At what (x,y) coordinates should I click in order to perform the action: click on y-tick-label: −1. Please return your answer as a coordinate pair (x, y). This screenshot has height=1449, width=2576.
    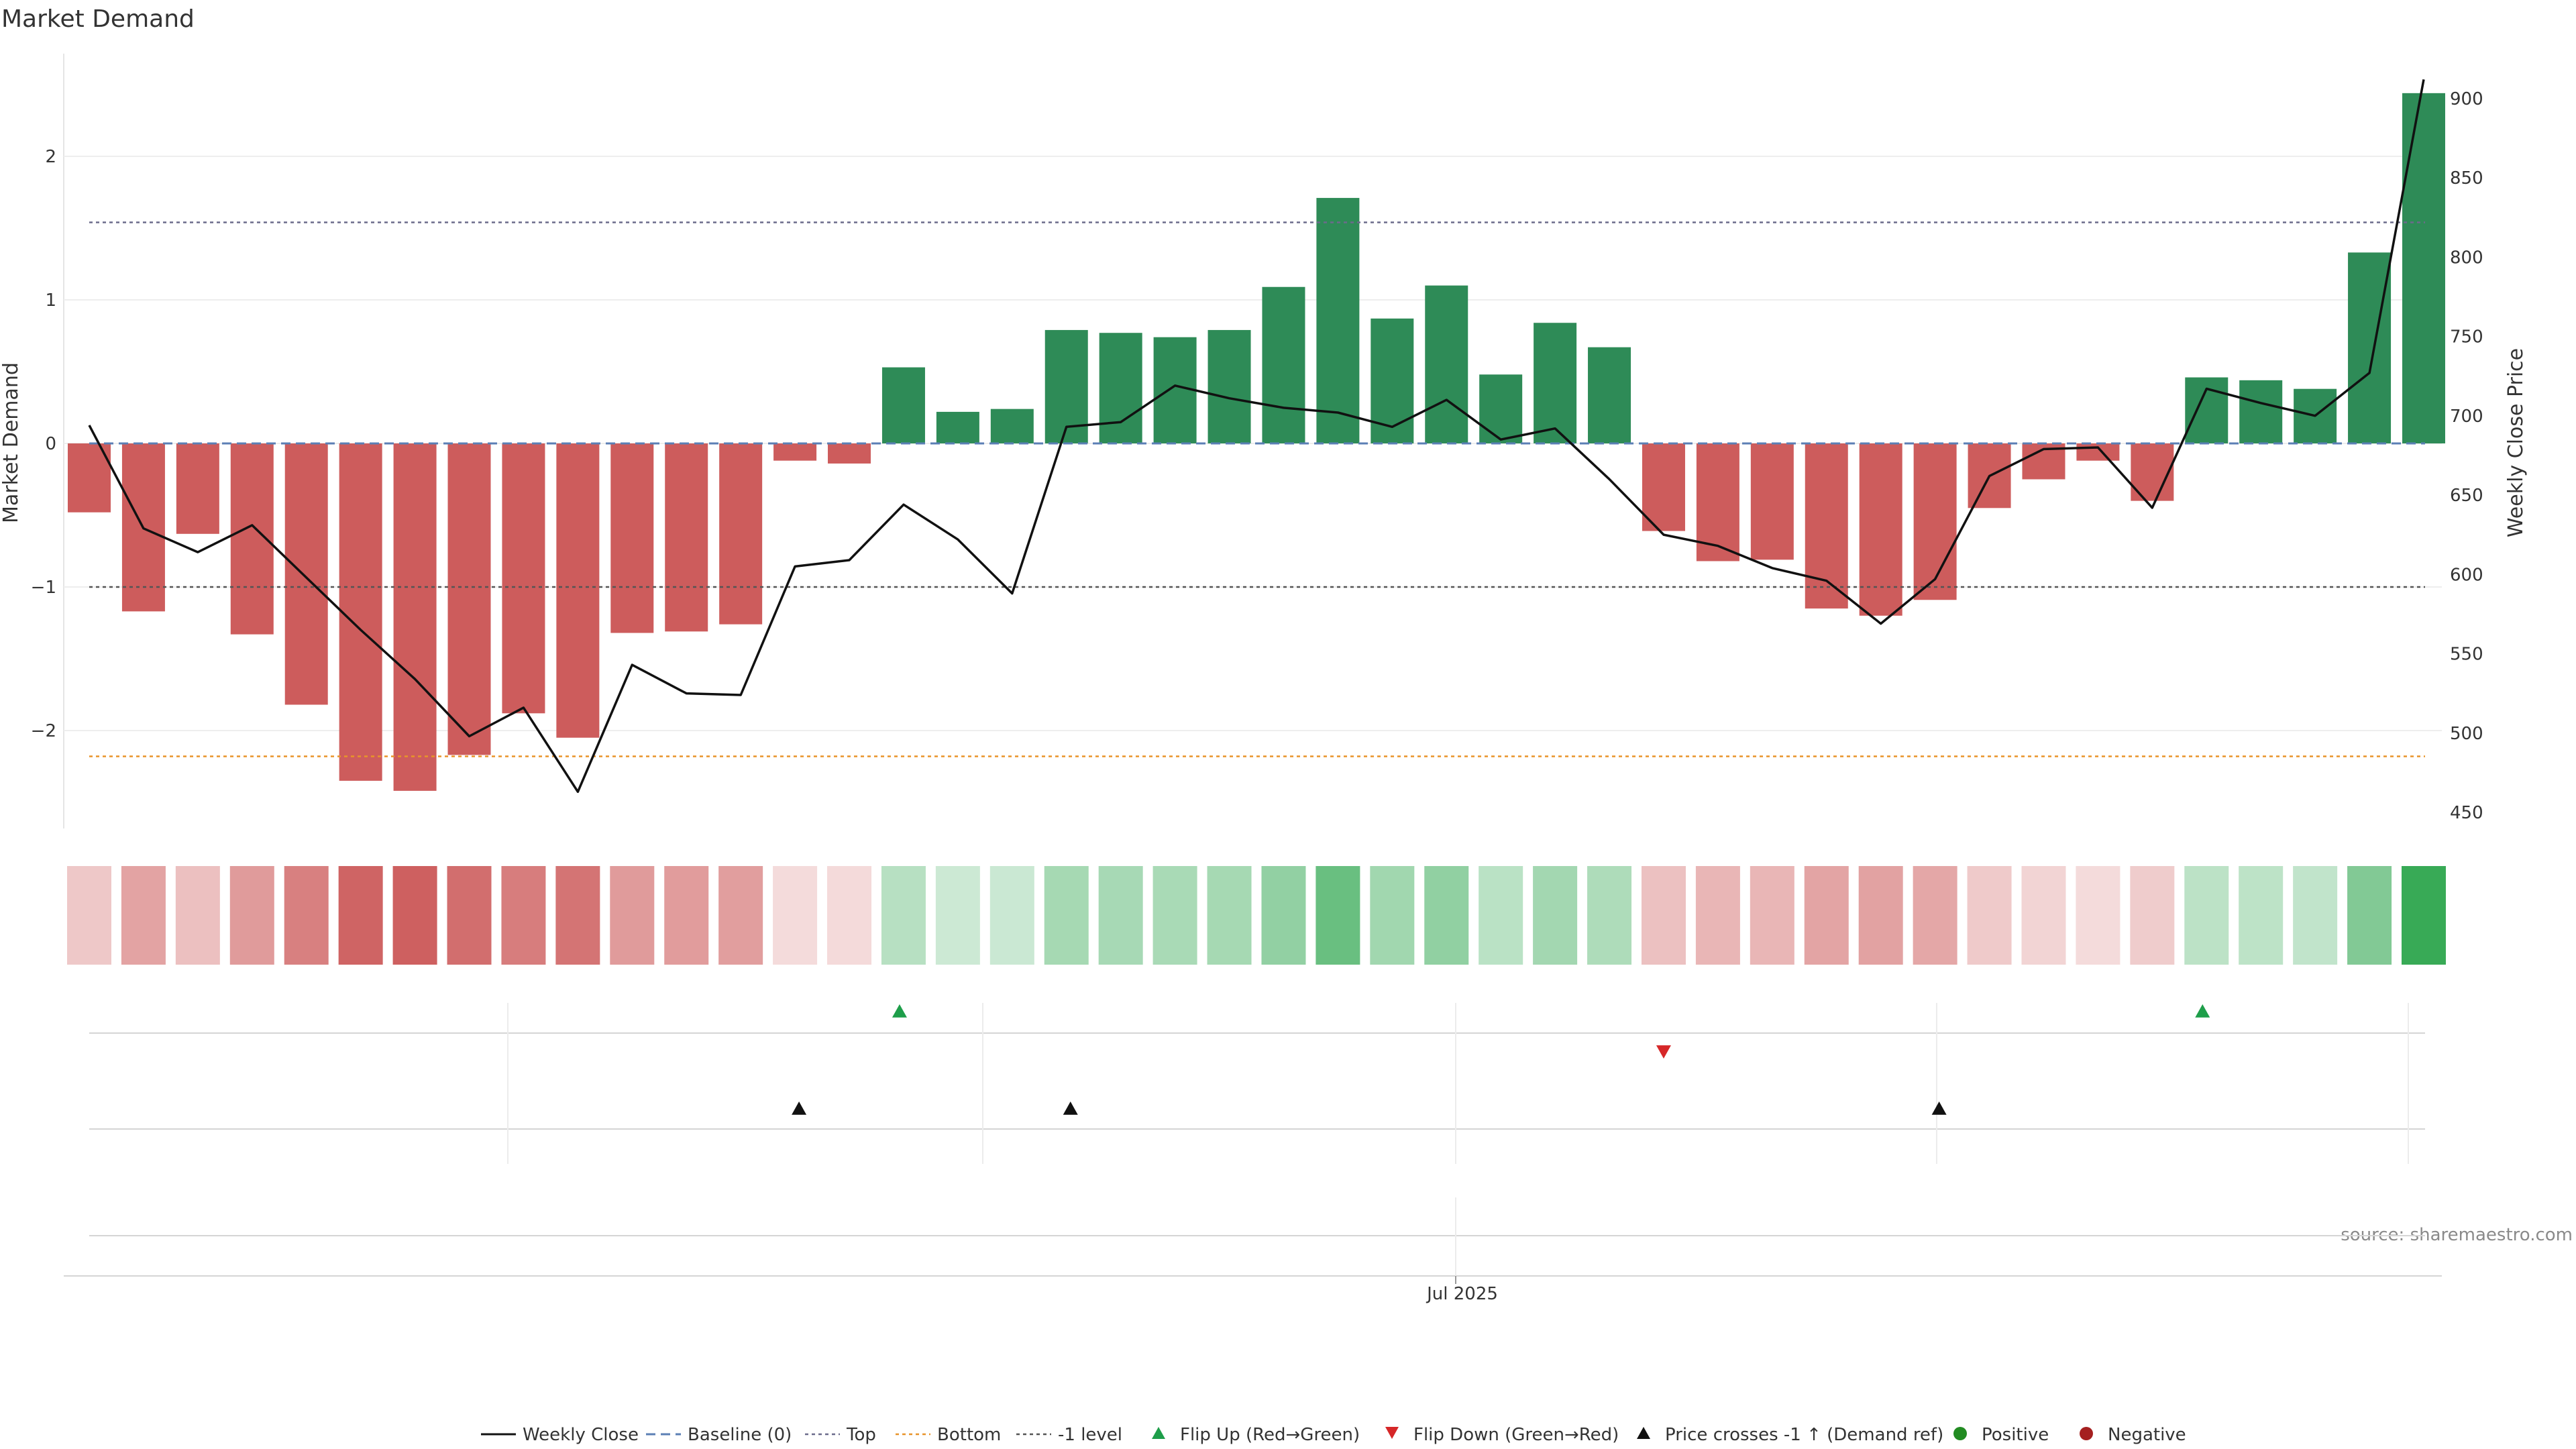
    Looking at the image, I should click on (43, 588).